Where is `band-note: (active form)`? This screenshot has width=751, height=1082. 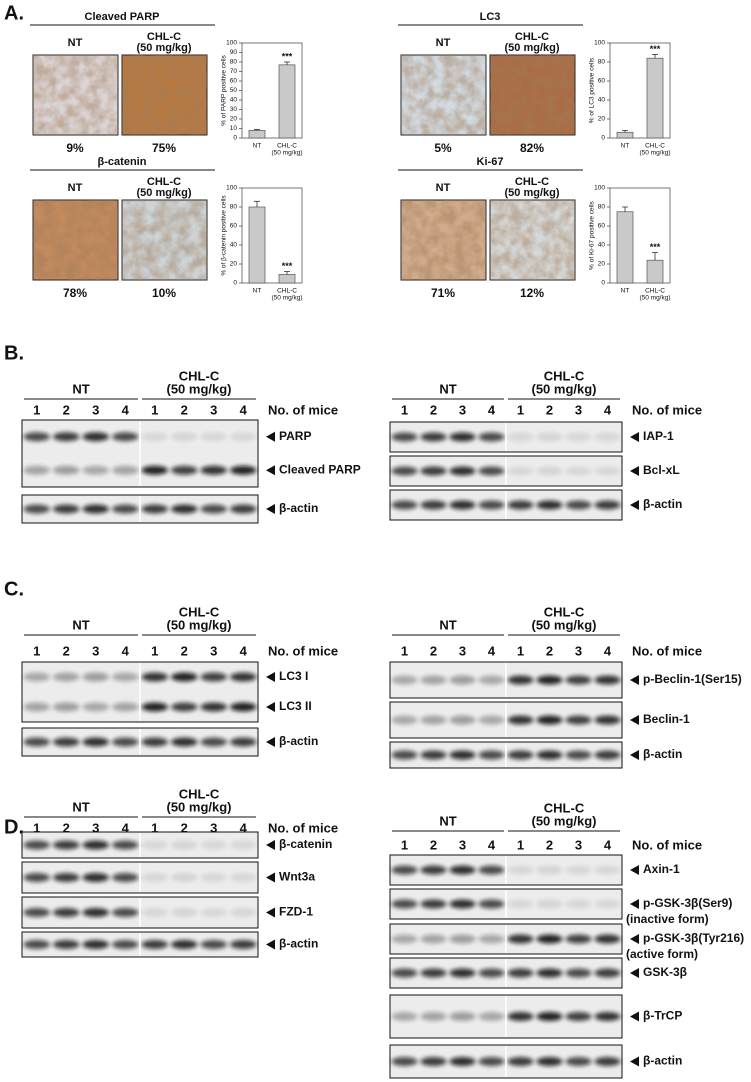
band-note: (active form) is located at coordinates (662, 954).